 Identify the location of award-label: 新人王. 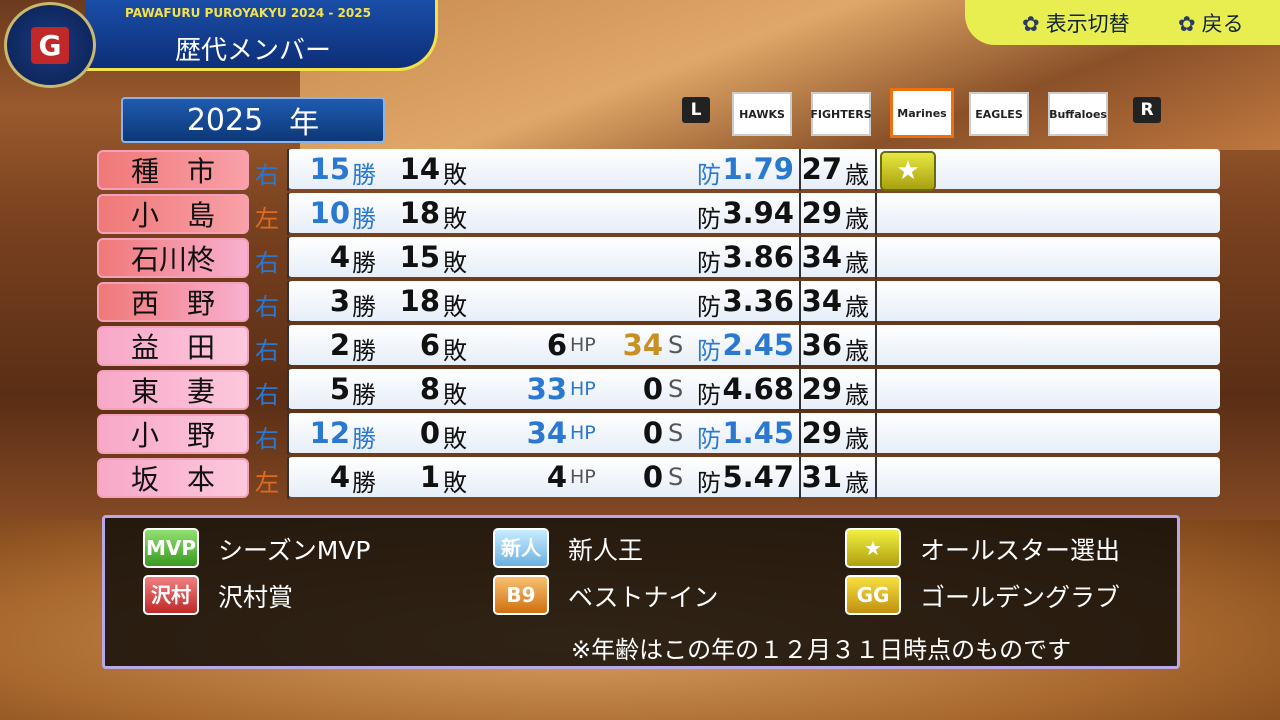
(606, 550).